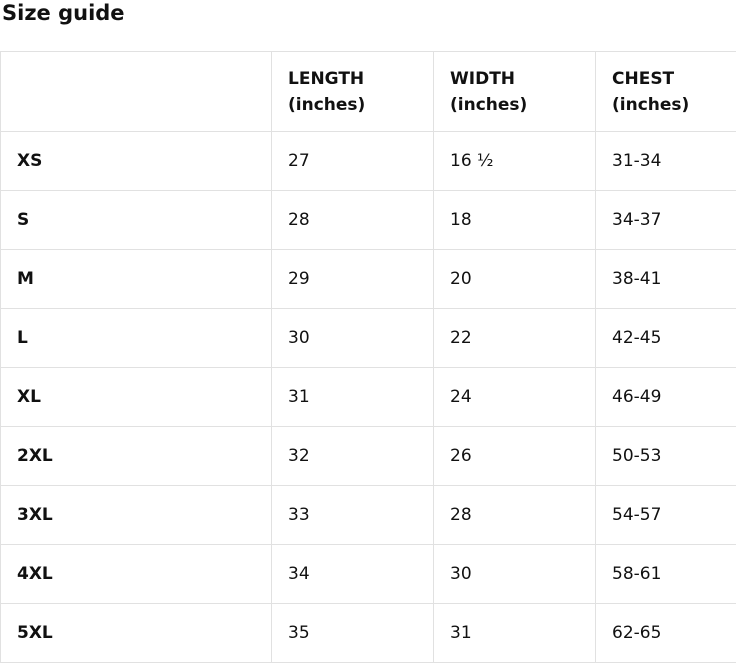 The height and width of the screenshot is (668, 736). What do you see at coordinates (514, 456) in the screenshot?
I see `width-cell: 26` at bounding box center [514, 456].